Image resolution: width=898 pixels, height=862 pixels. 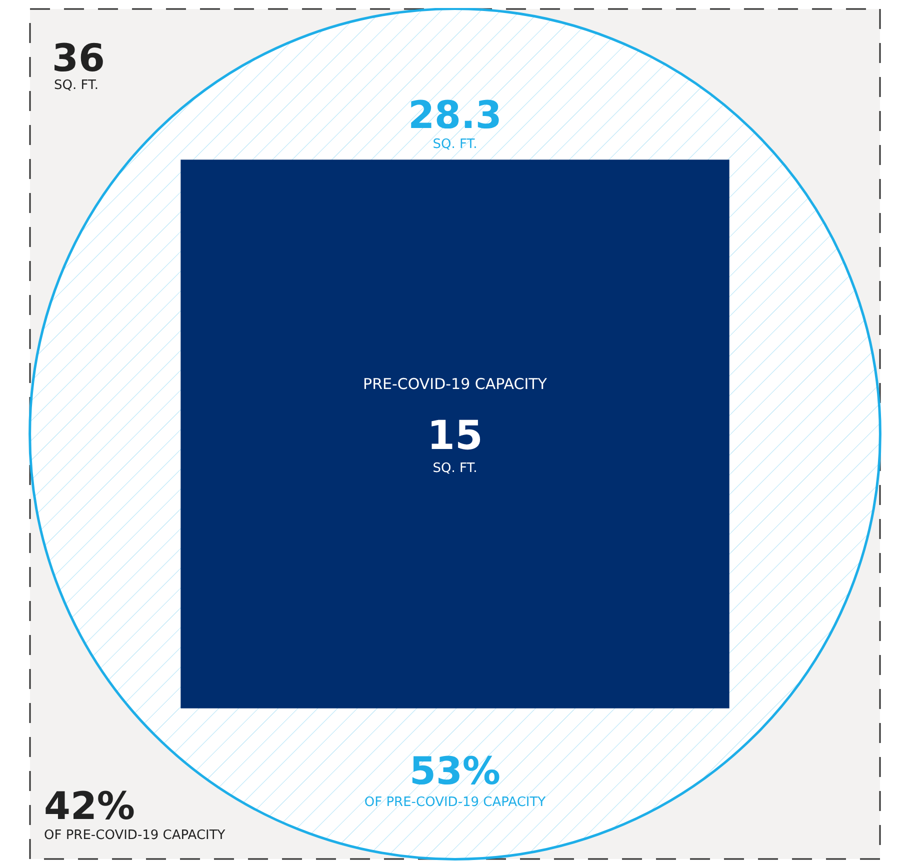 I want to click on text: 42%, so click(x=89, y=806).